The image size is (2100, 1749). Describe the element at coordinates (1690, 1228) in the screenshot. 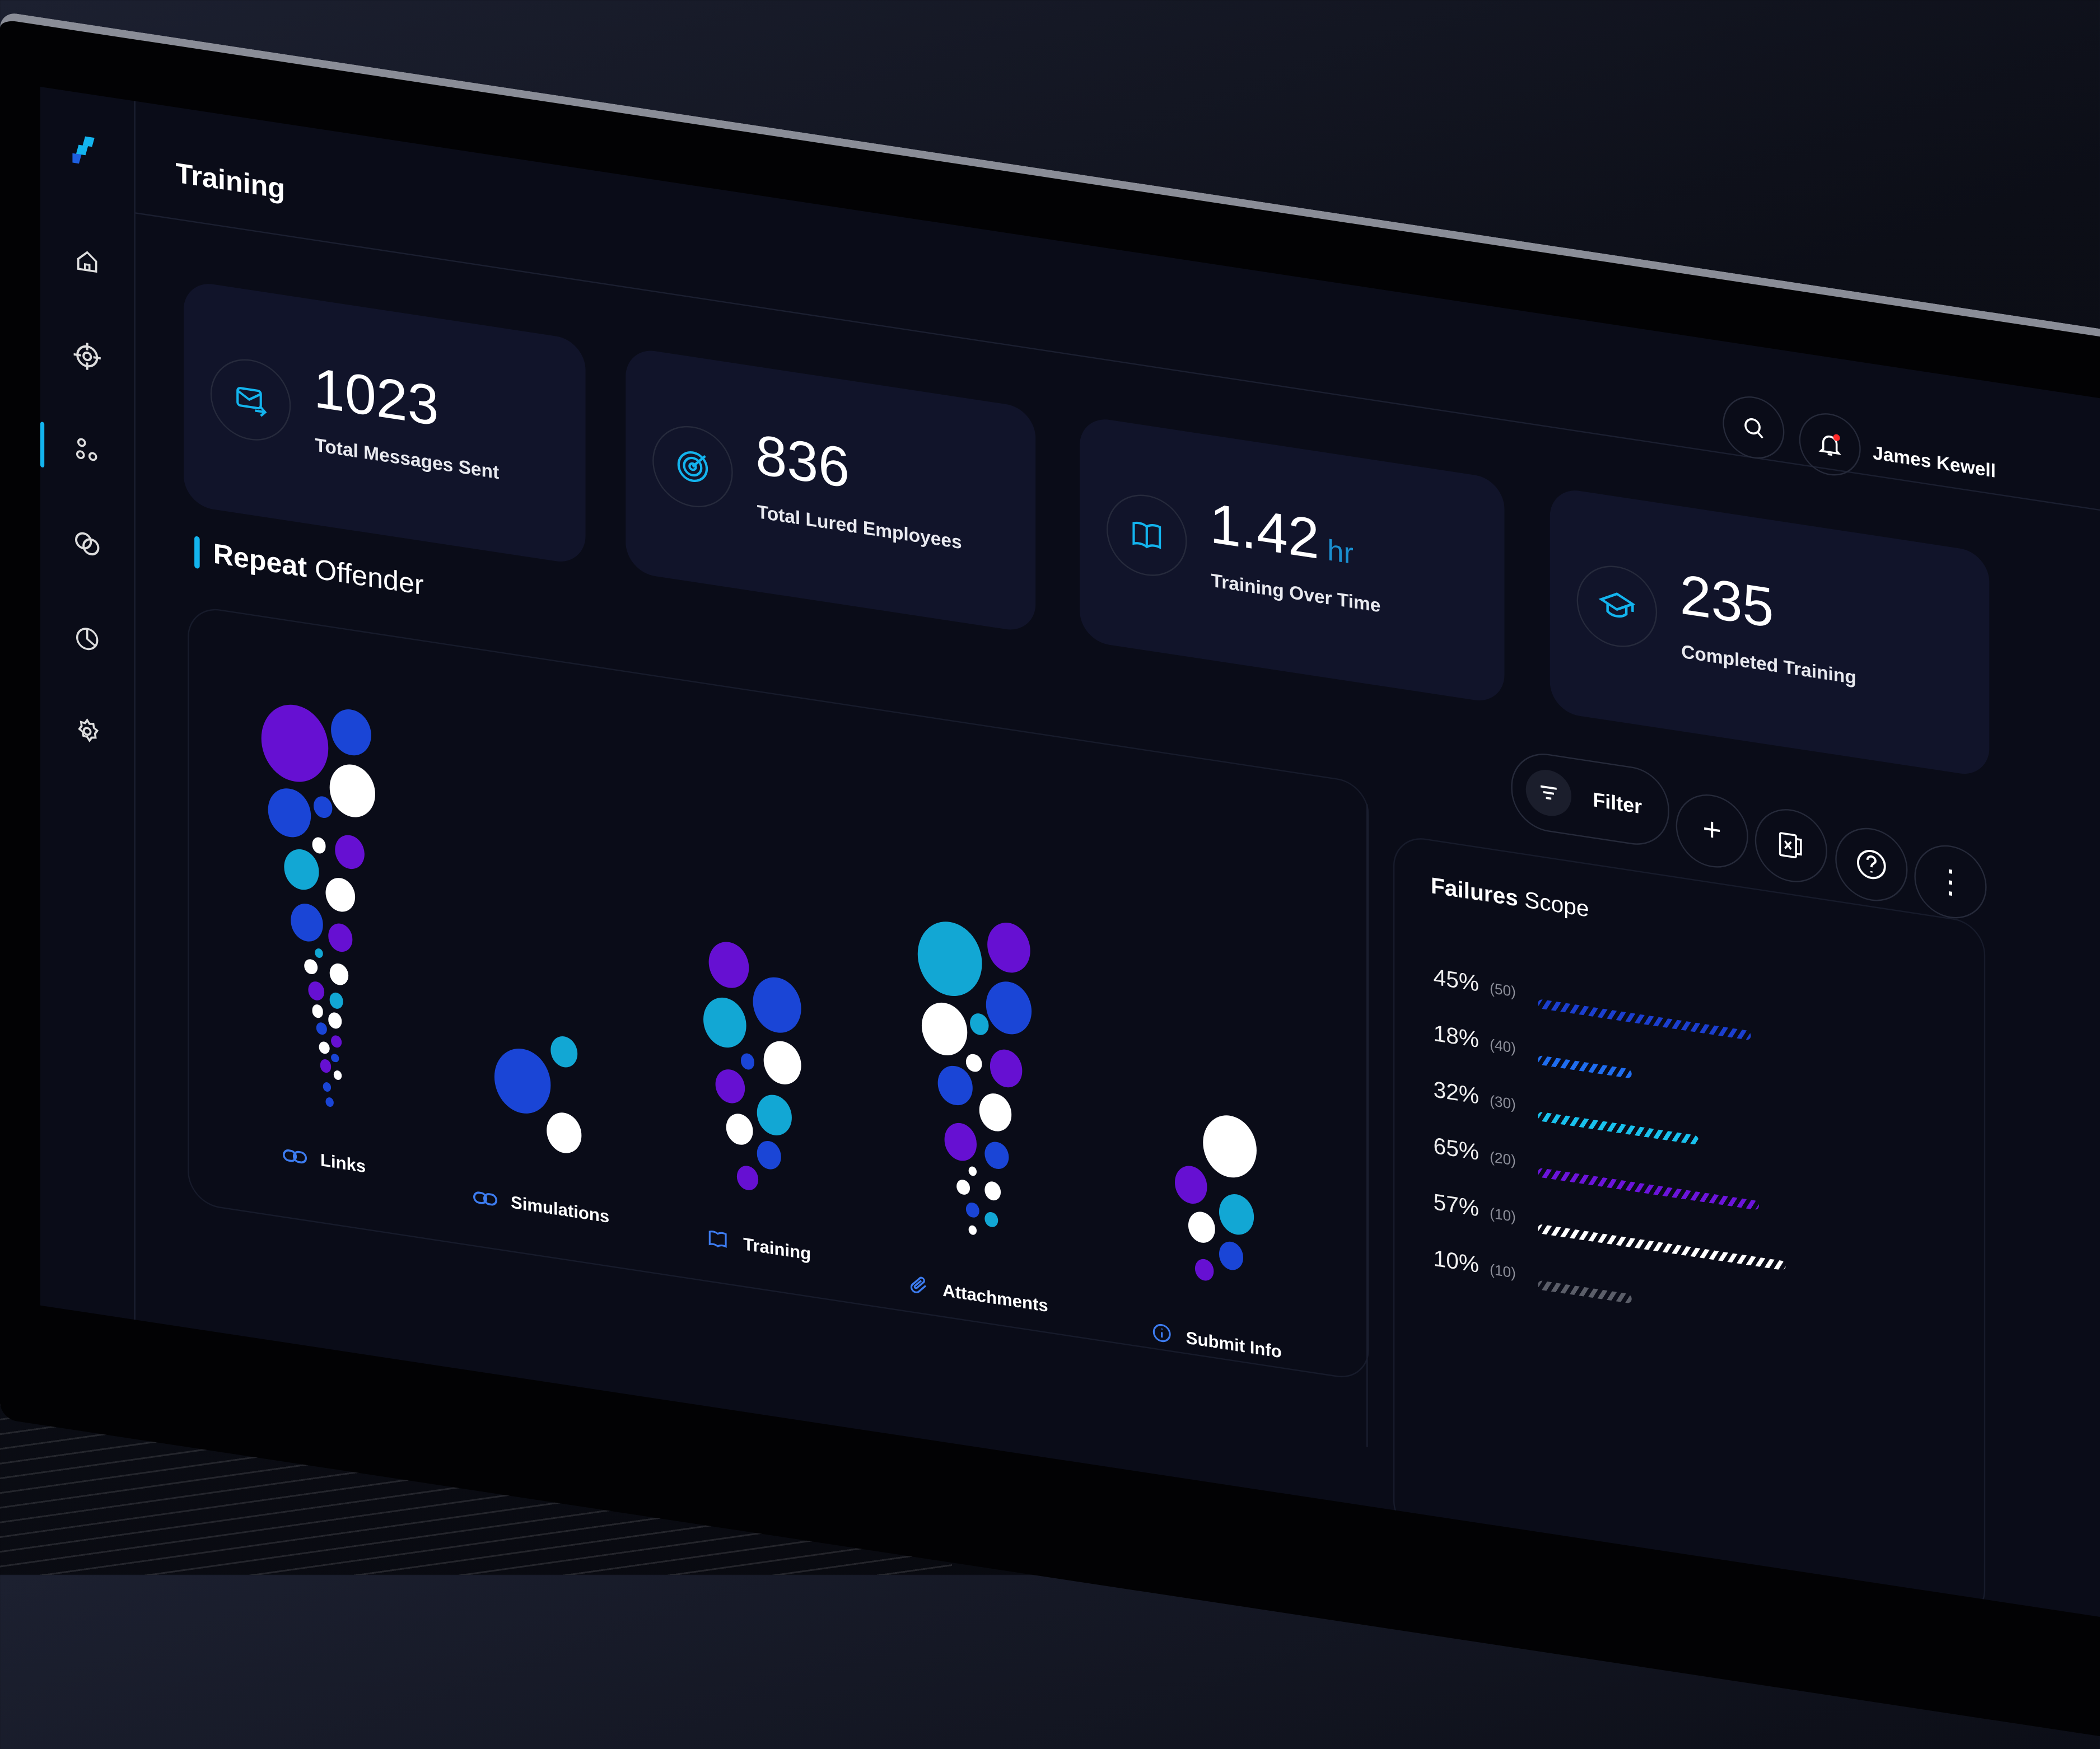

I see `failures-panel` at that location.